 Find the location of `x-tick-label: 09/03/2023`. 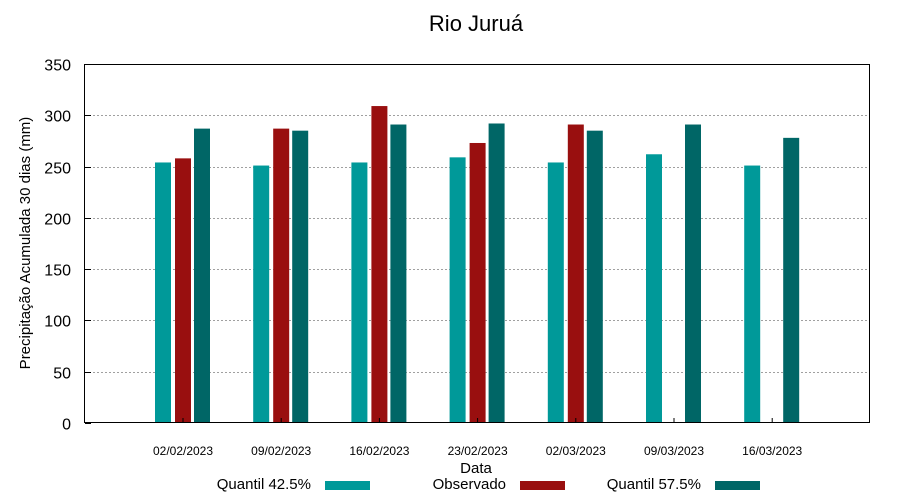

x-tick-label: 09/03/2023 is located at coordinates (674, 451).